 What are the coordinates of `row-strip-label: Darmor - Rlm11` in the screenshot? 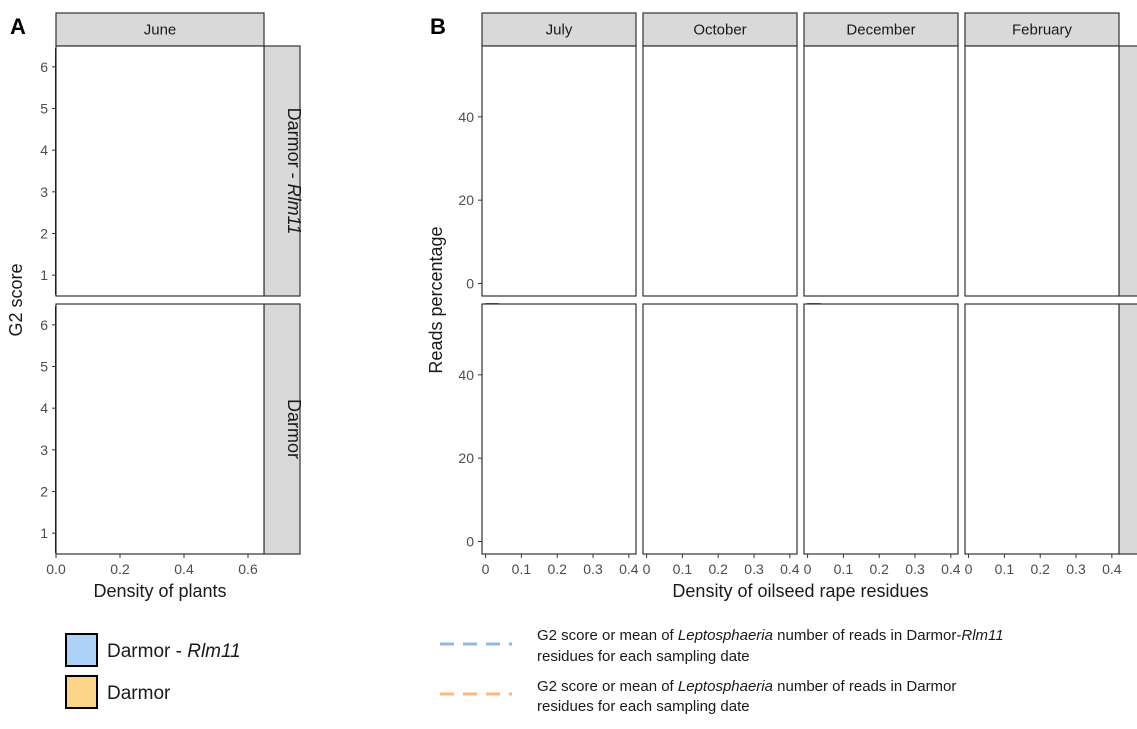 It's located at (294, 171).